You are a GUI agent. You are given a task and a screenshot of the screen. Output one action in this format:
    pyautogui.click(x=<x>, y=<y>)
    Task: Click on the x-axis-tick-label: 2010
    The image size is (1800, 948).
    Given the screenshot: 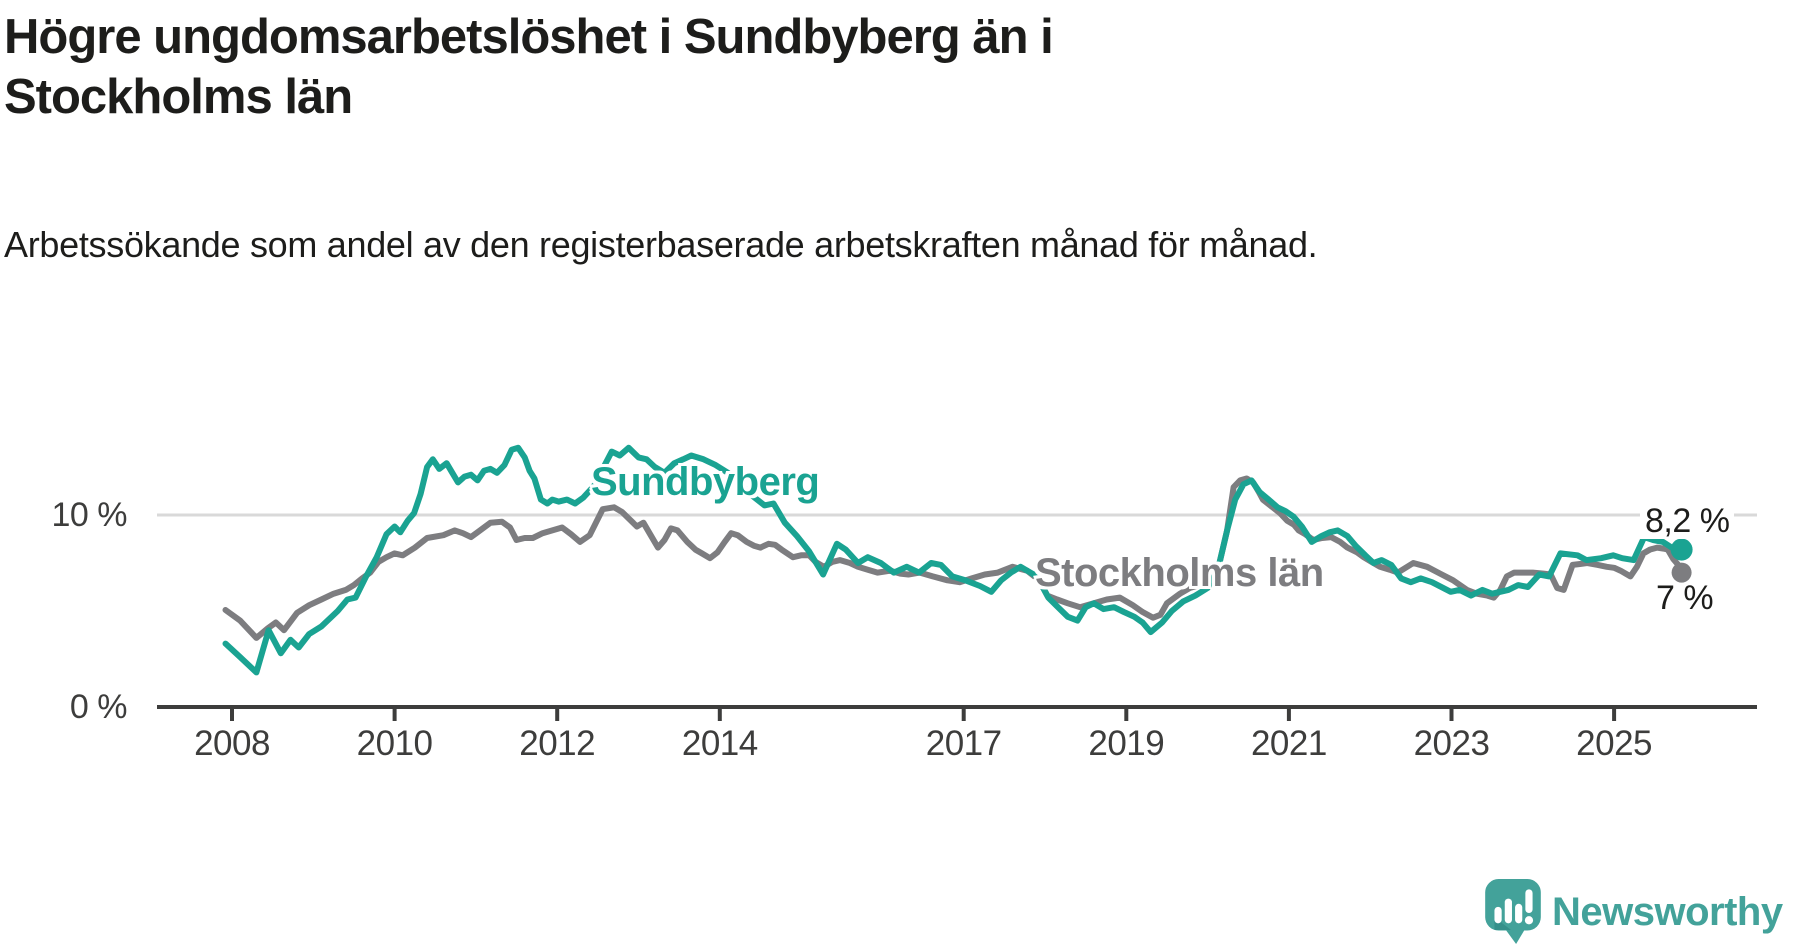 What is the action you would take?
    pyautogui.click(x=394, y=743)
    